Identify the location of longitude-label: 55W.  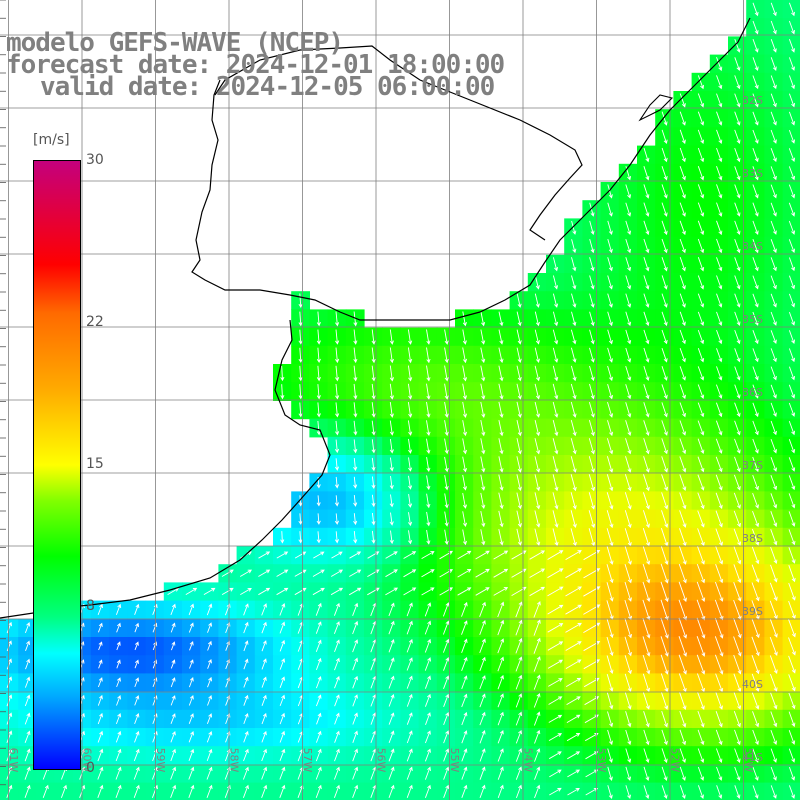
(454, 760).